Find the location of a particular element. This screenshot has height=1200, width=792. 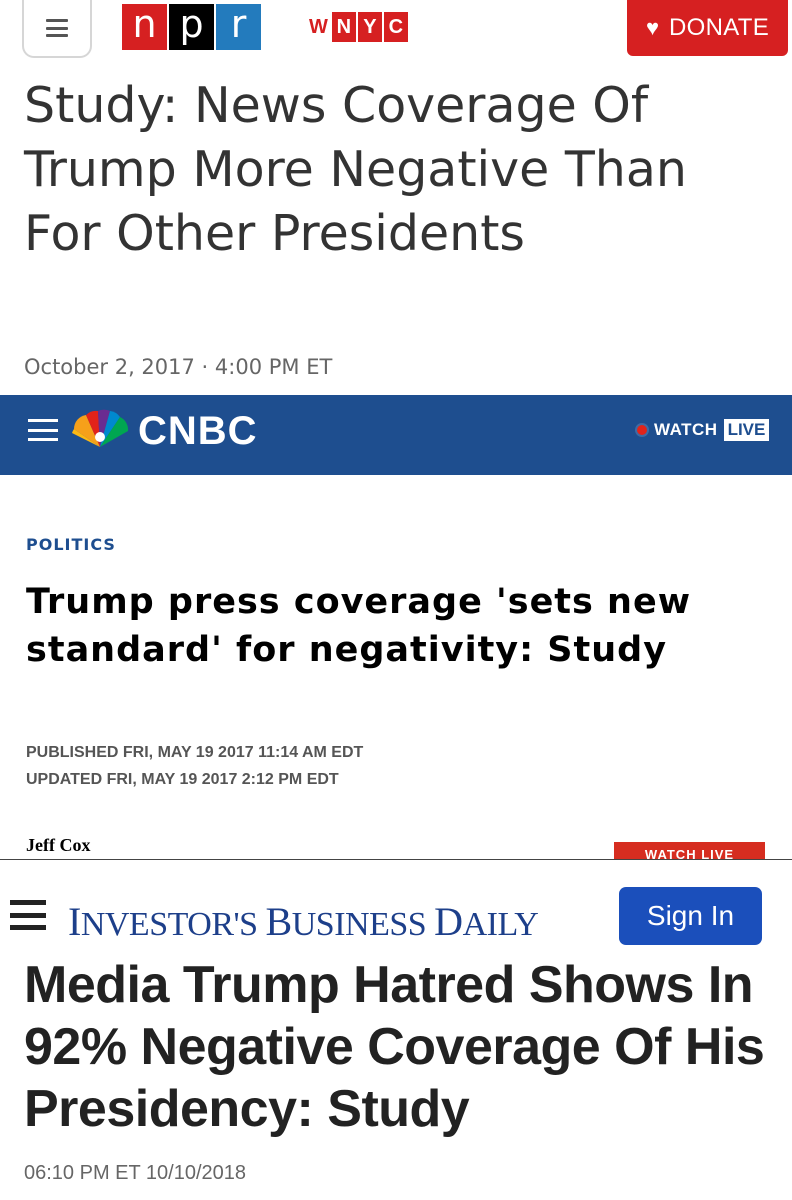

ibd-logo-part: USINESS is located at coordinates (363, 924).